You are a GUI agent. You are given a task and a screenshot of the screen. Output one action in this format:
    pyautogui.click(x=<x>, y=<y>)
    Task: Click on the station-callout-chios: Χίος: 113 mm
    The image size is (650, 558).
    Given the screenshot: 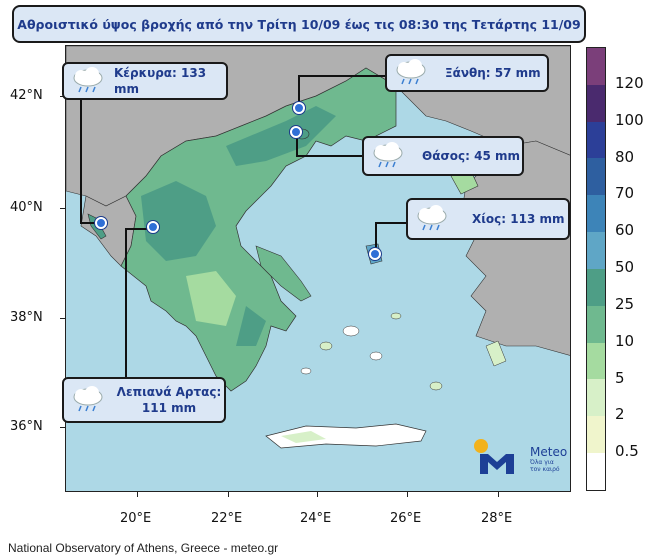 What is the action you would take?
    pyautogui.click(x=488, y=219)
    